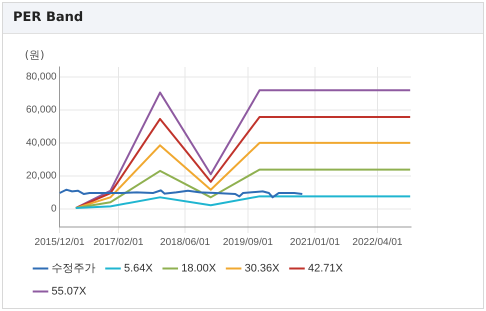 Image resolution: width=486 pixels, height=311 pixels. I want to click on y-tick-label: 60,000, so click(42, 110).